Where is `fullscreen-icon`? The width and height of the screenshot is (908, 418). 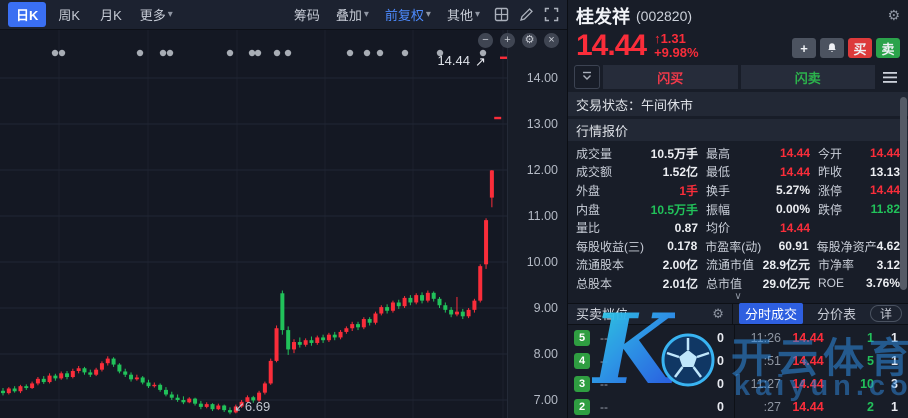 fullscreen-icon is located at coordinates (551, 14).